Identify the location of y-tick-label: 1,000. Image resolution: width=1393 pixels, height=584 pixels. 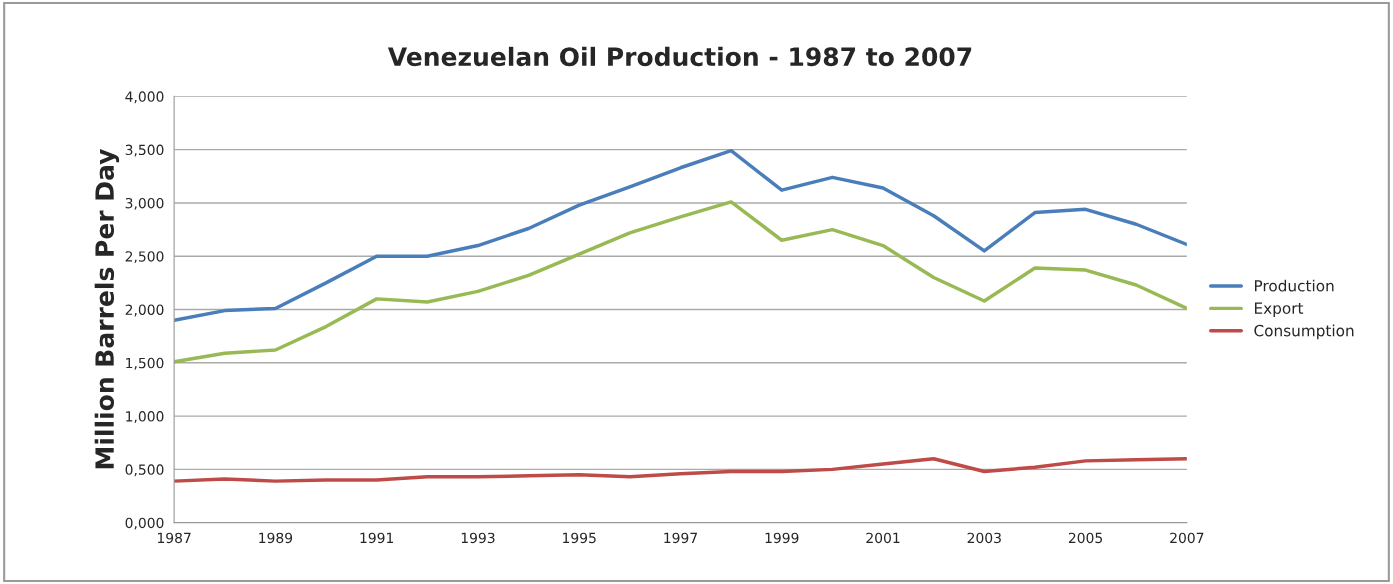
(145, 417).